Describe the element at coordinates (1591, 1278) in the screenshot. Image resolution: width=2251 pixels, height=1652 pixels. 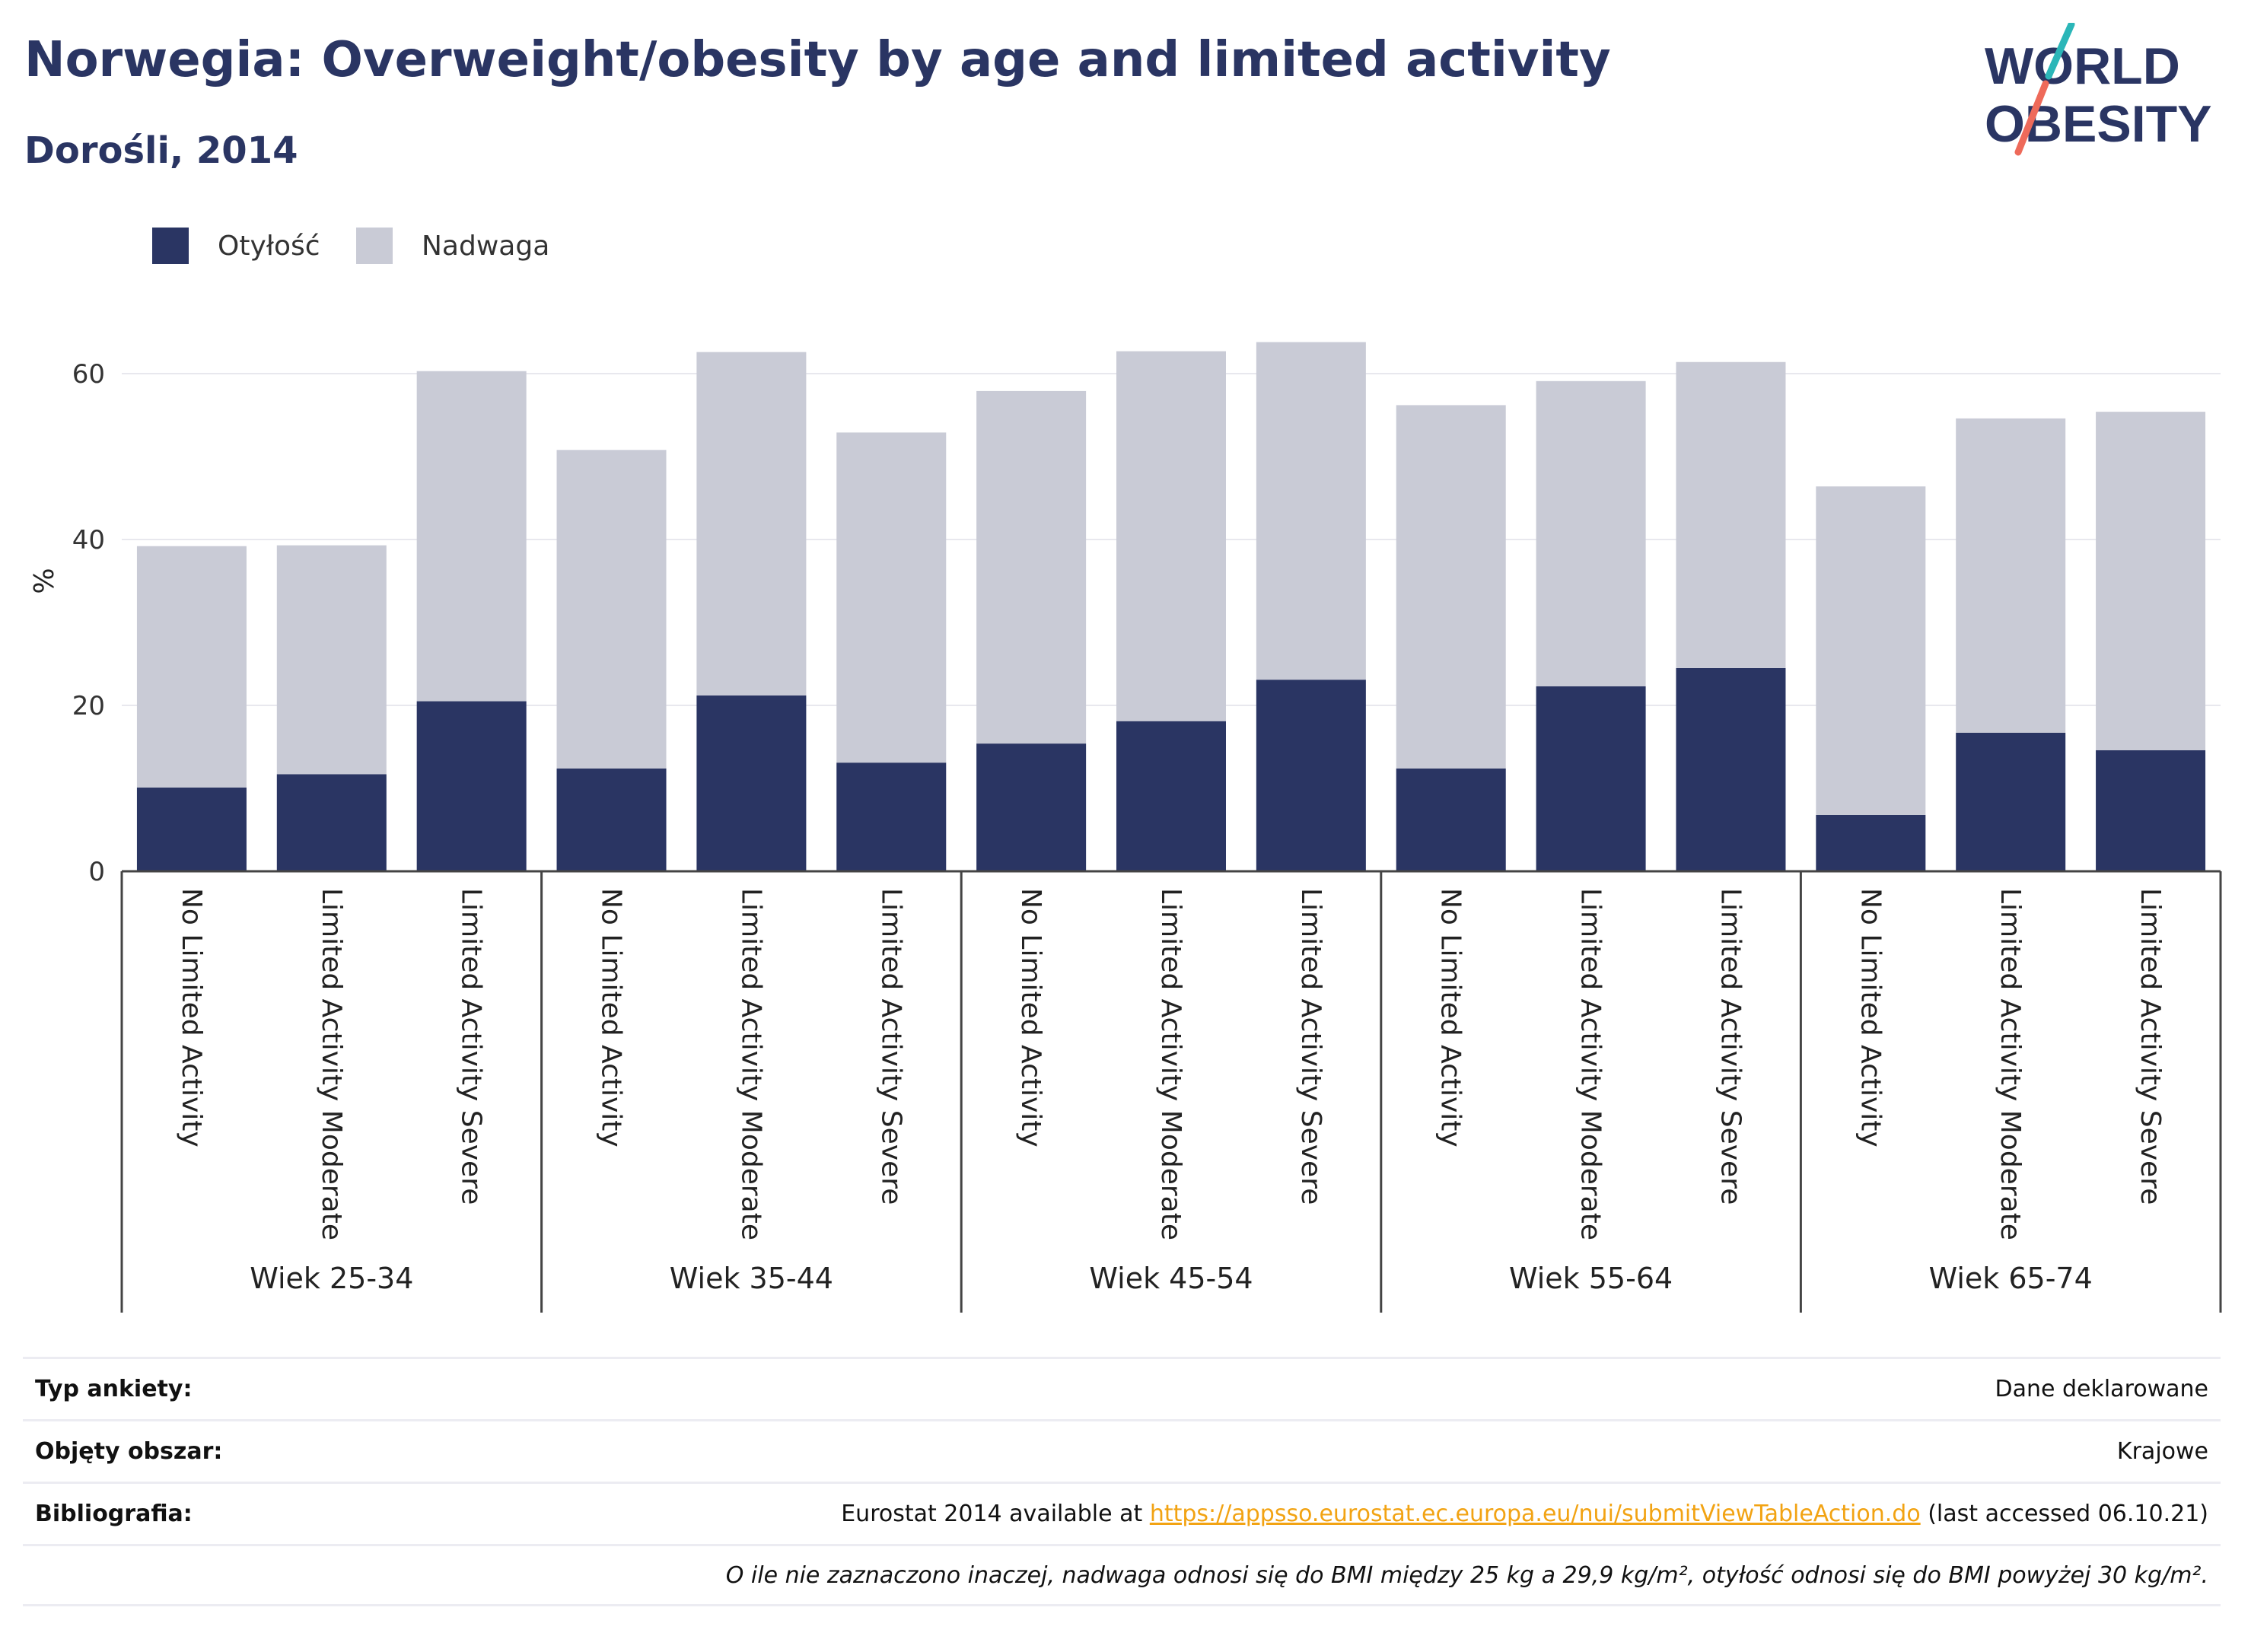
I see `group-label: Wiek 55-64` at that location.